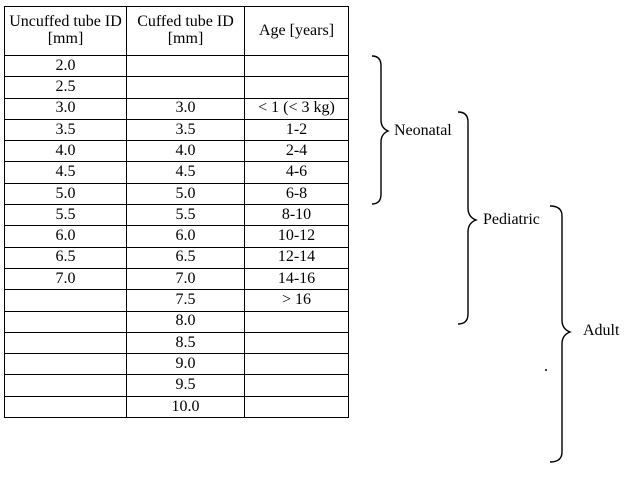  I want to click on table-row: 9.0, so click(176, 364).